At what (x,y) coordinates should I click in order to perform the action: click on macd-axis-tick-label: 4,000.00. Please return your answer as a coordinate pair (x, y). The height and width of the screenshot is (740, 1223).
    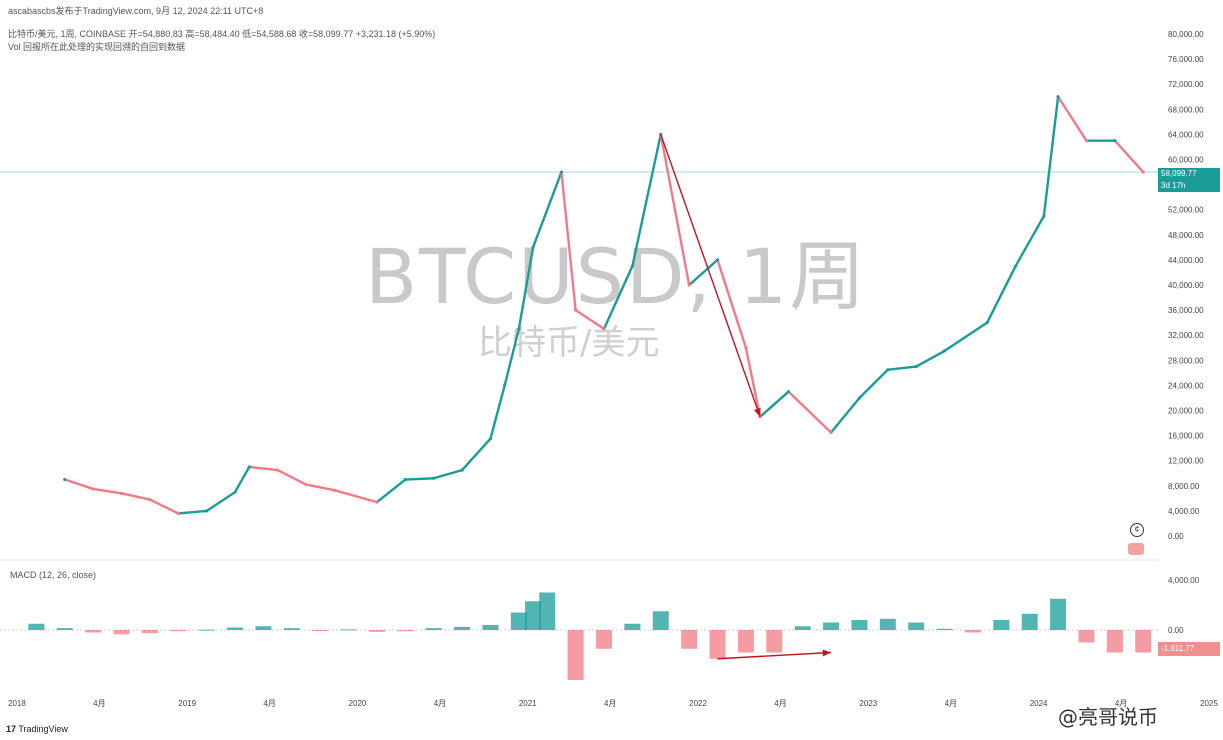
    Looking at the image, I should click on (1184, 580).